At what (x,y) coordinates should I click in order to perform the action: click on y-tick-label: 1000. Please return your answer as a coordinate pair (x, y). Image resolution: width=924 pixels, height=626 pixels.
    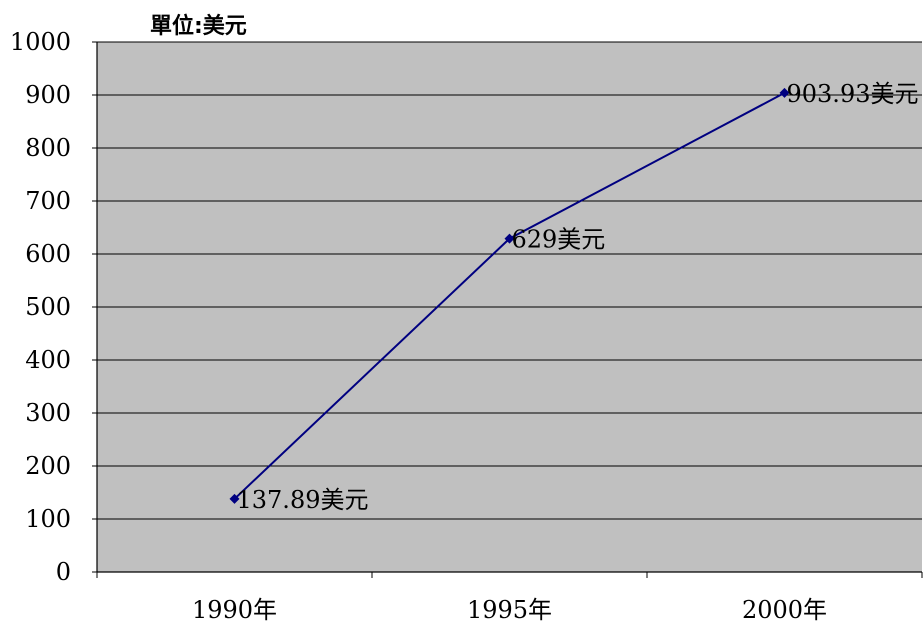
    Looking at the image, I should click on (40, 42).